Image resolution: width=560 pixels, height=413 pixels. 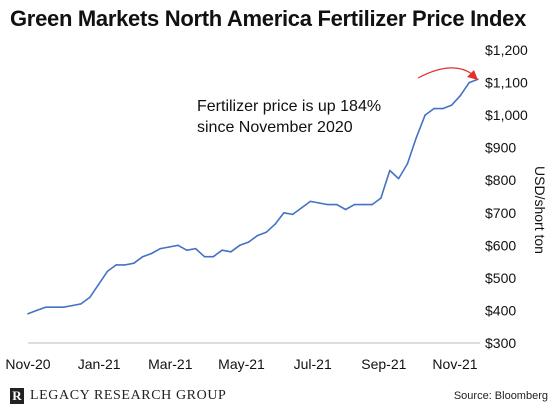 I want to click on x-tick-label: Nov-21, so click(x=454, y=364).